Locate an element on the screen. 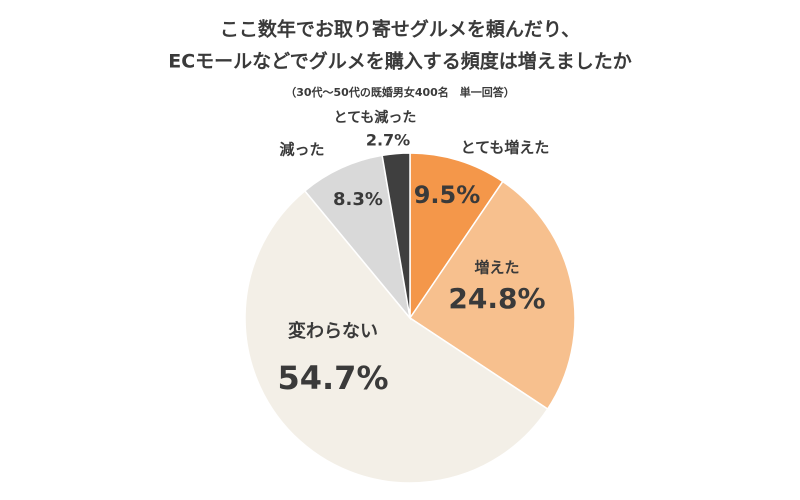  value-label: 54.7% is located at coordinates (332, 378).